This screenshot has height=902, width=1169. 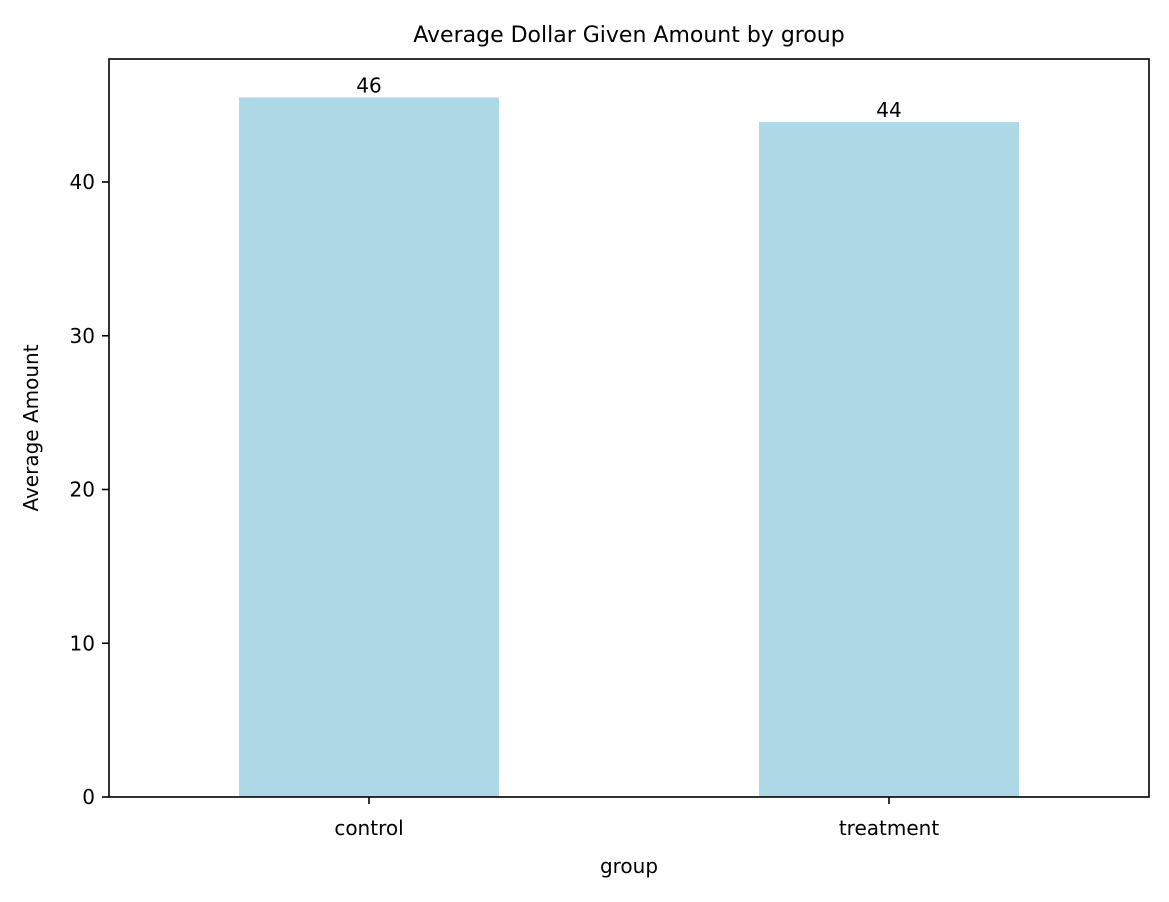 I want to click on data-labels-layer: 46 44, so click(x=628, y=97).